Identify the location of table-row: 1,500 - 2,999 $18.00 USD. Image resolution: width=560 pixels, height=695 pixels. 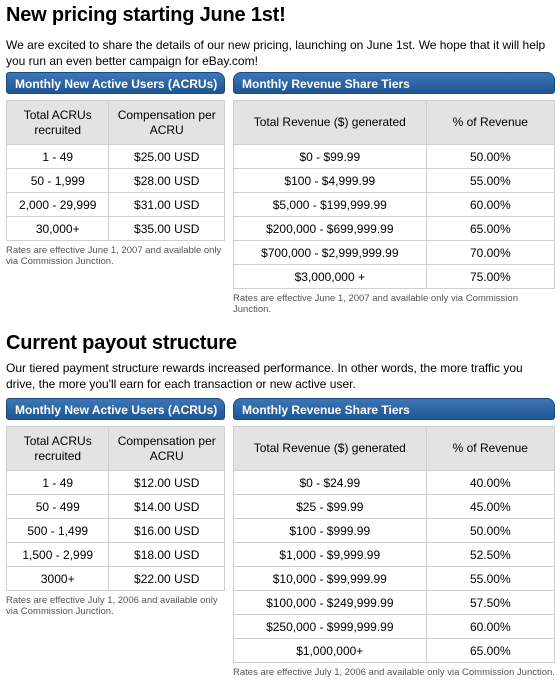
(115, 554).